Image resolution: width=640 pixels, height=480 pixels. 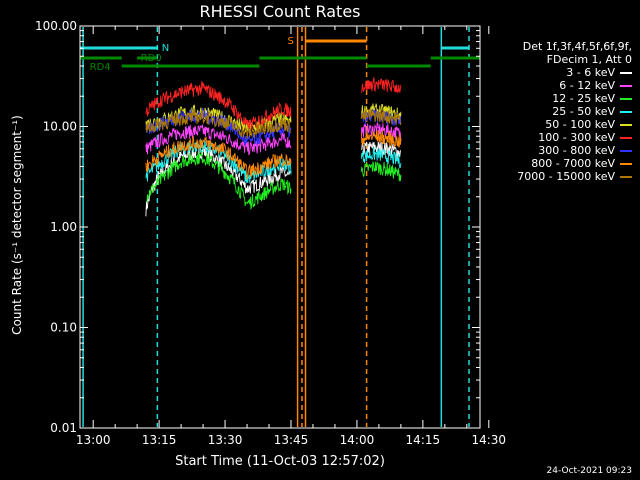 What do you see at coordinates (423, 440) in the screenshot?
I see `x-tick-label: 14:15` at bounding box center [423, 440].